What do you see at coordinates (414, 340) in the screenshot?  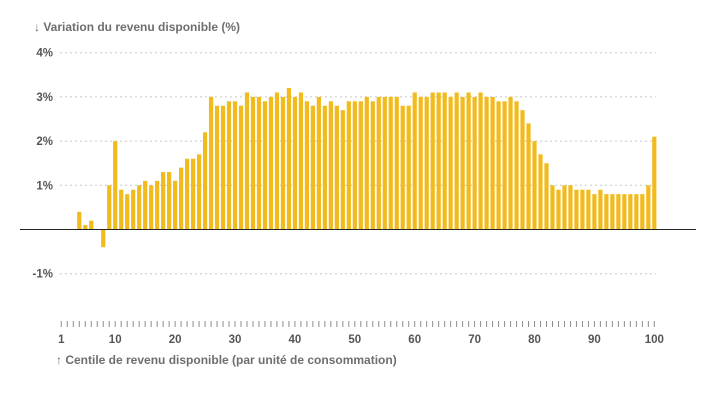 I see `x-tick-label: 60` at bounding box center [414, 340].